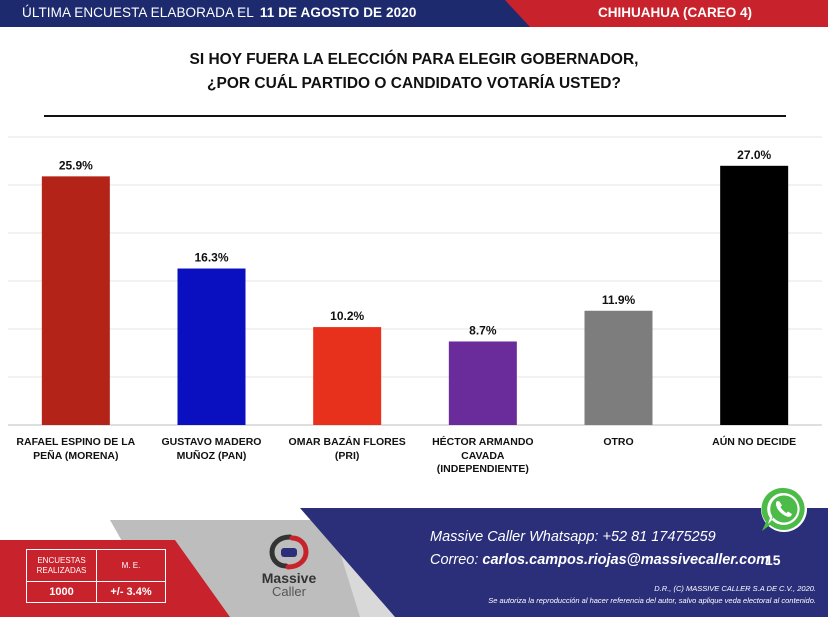 The height and width of the screenshot is (617, 828). What do you see at coordinates (289, 552) in the screenshot?
I see `logo-mark-icon` at bounding box center [289, 552].